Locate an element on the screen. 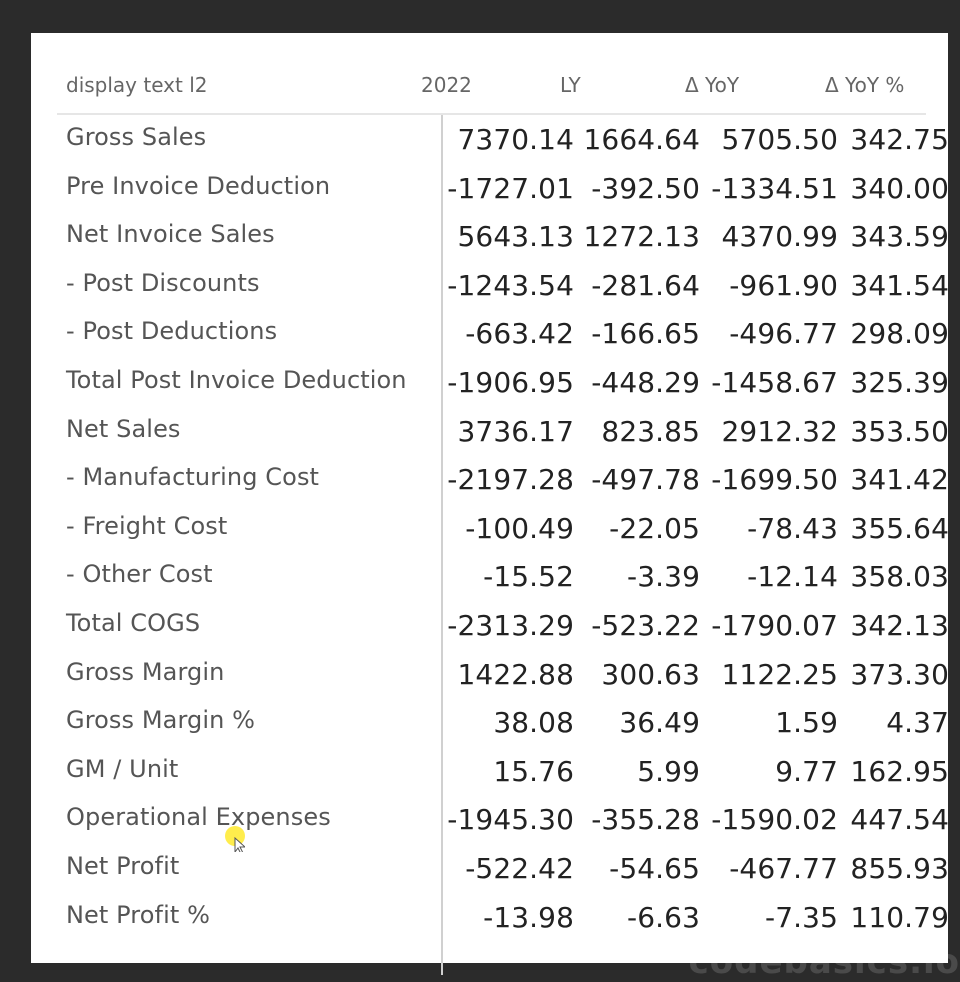 The image size is (960, 982). row-label: Net Invoice Sales is located at coordinates (170, 234).